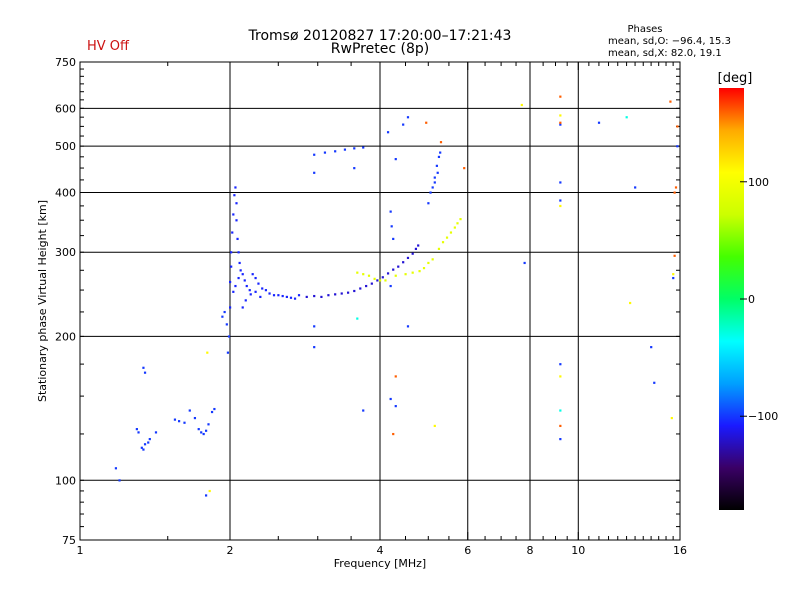  Describe the element at coordinates (731, 299) in the screenshot. I see `phase-colorbar` at that location.